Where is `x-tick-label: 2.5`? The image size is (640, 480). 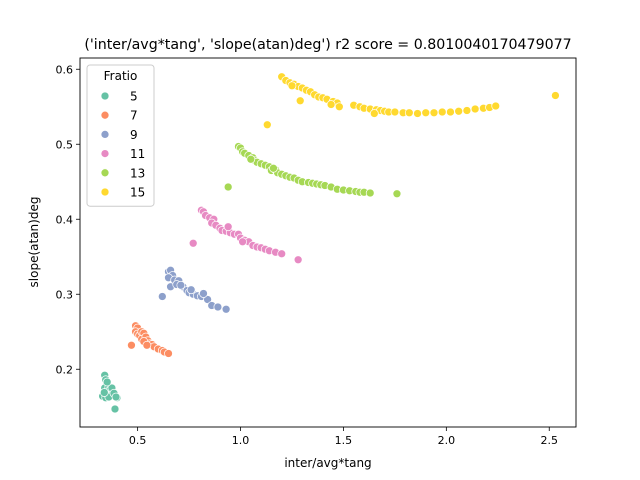 x-tick-label: 2.5 is located at coordinates (549, 440).